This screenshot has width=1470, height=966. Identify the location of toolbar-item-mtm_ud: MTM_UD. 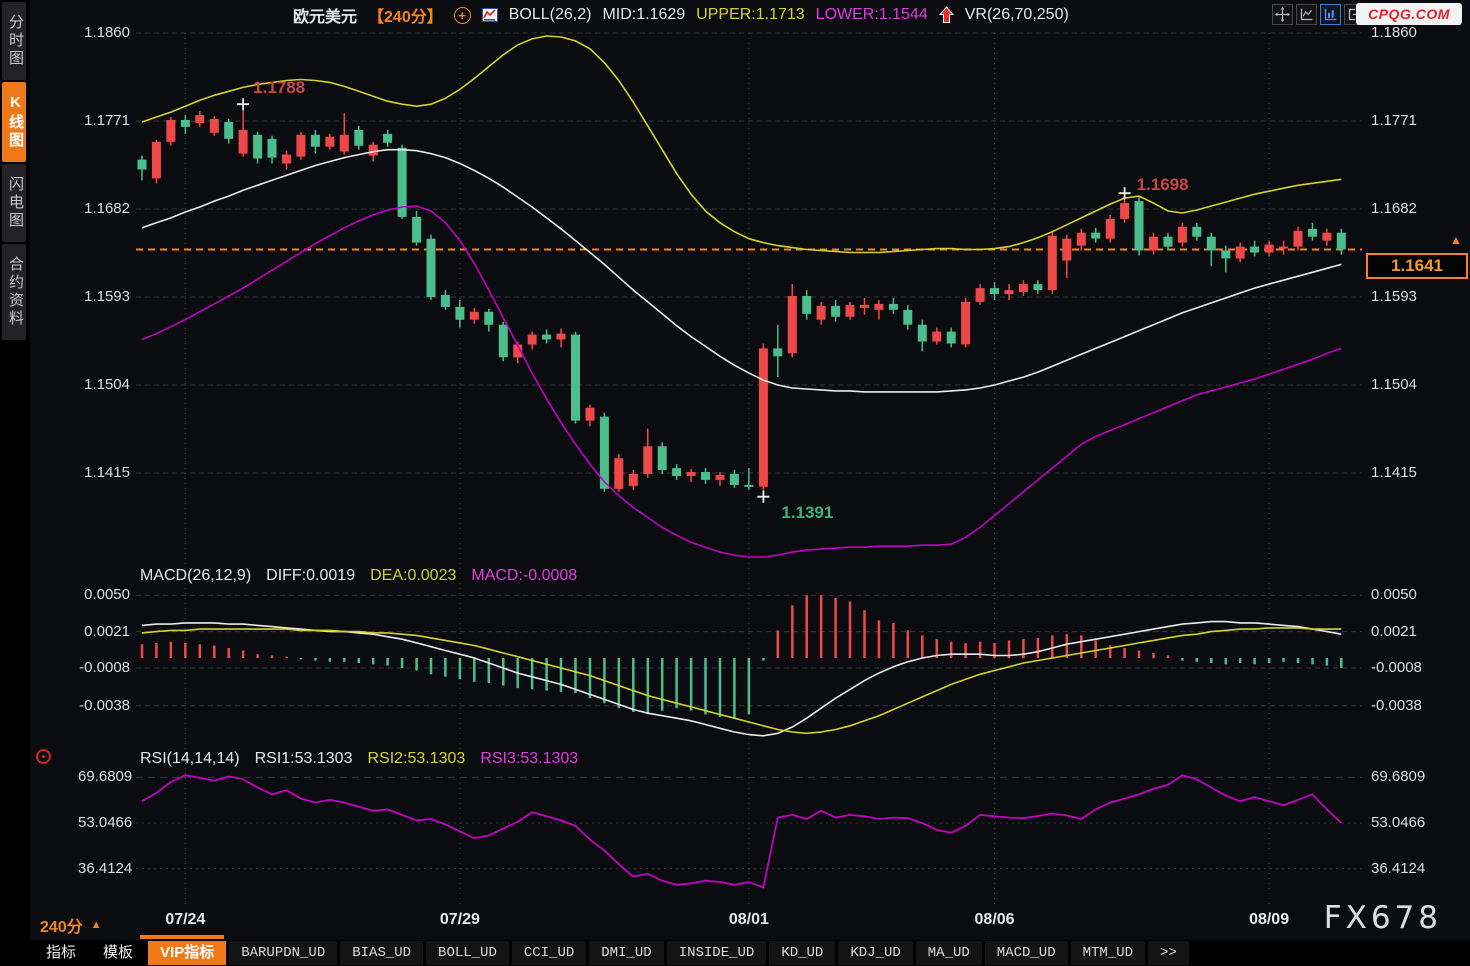
(1108, 953).